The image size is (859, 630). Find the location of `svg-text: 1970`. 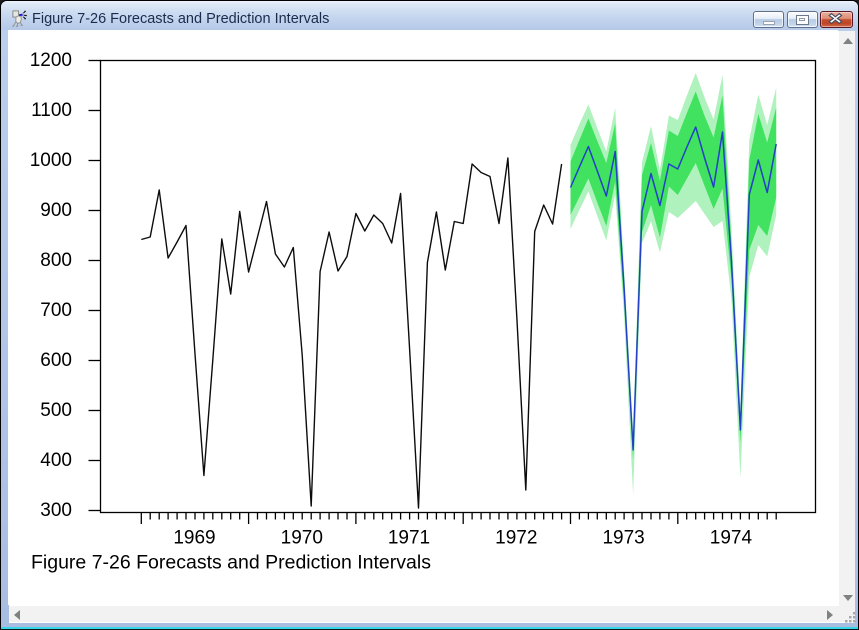

svg-text: 1970 is located at coordinates (302, 538).